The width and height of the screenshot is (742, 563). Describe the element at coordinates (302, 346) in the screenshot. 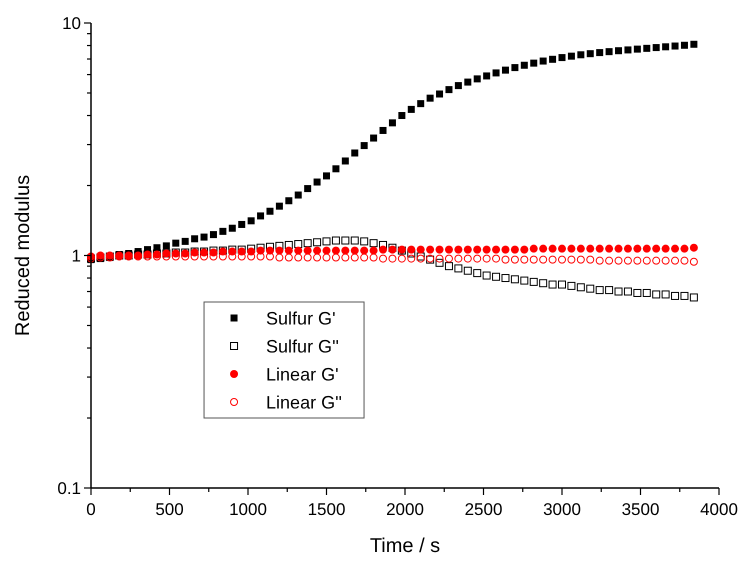

I see `legend-label: Sulfur G''` at that location.